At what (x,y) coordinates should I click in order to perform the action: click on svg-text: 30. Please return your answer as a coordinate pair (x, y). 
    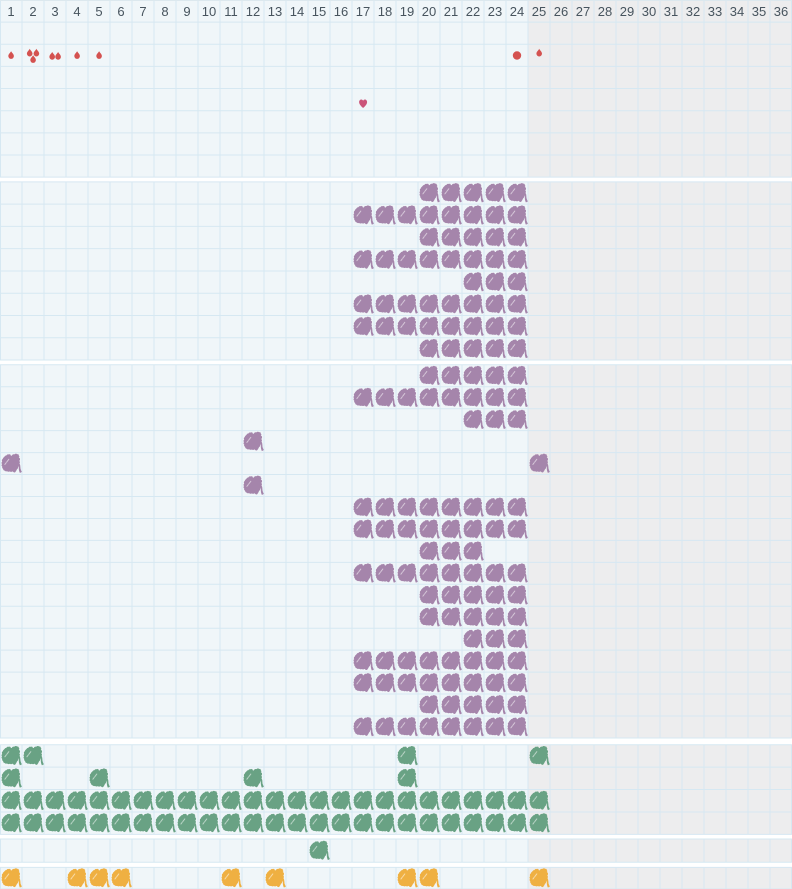
    Looking at the image, I should click on (649, 11).